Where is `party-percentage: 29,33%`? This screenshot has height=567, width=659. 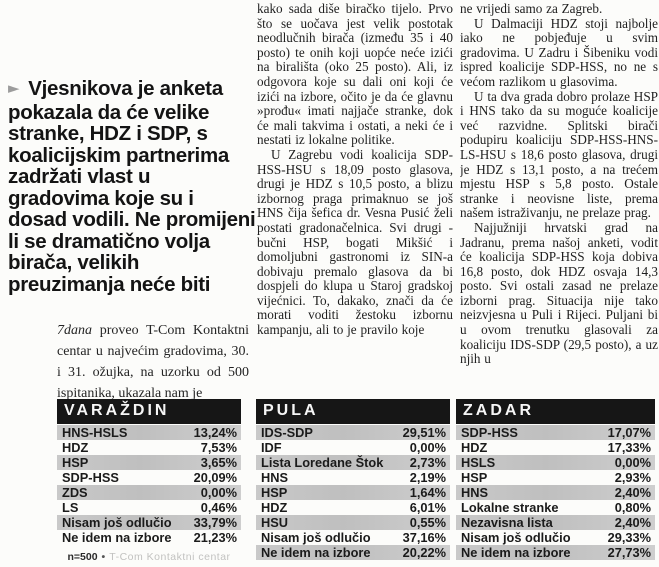 party-percentage: 29,33% is located at coordinates (629, 537).